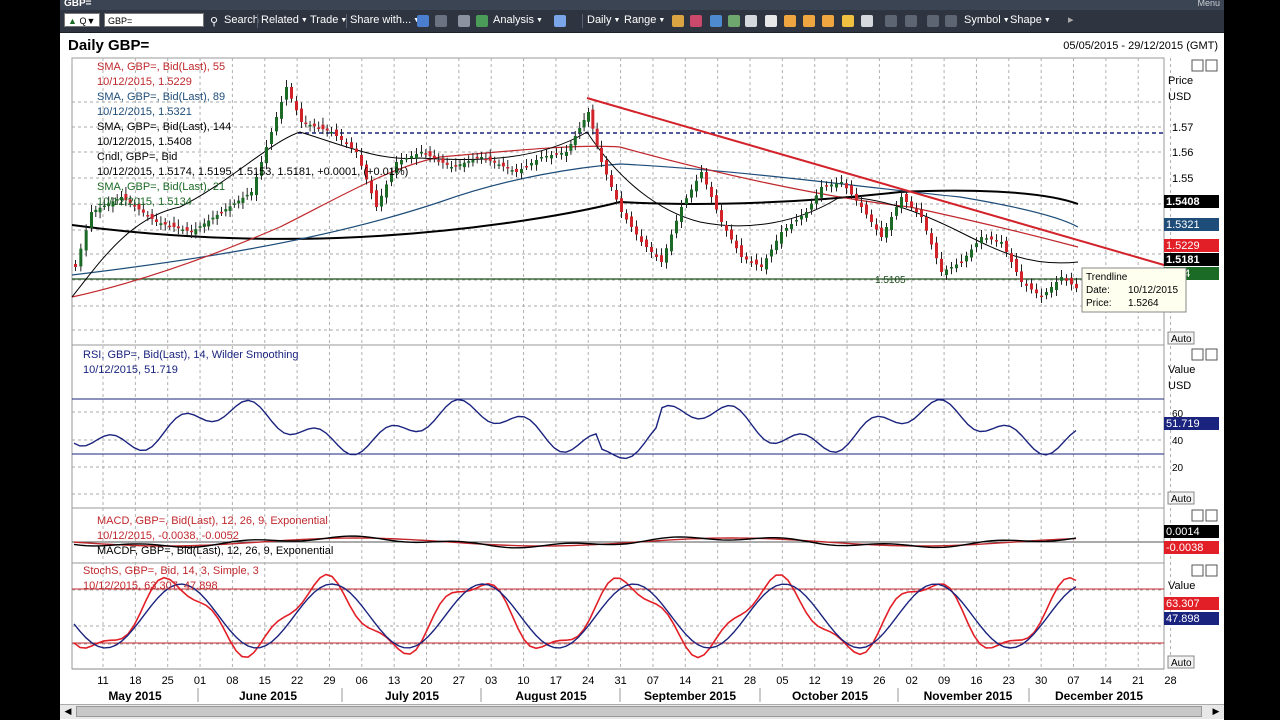 The image size is (1280, 720). What do you see at coordinates (771, 21) in the screenshot?
I see `grid-icon` at bounding box center [771, 21].